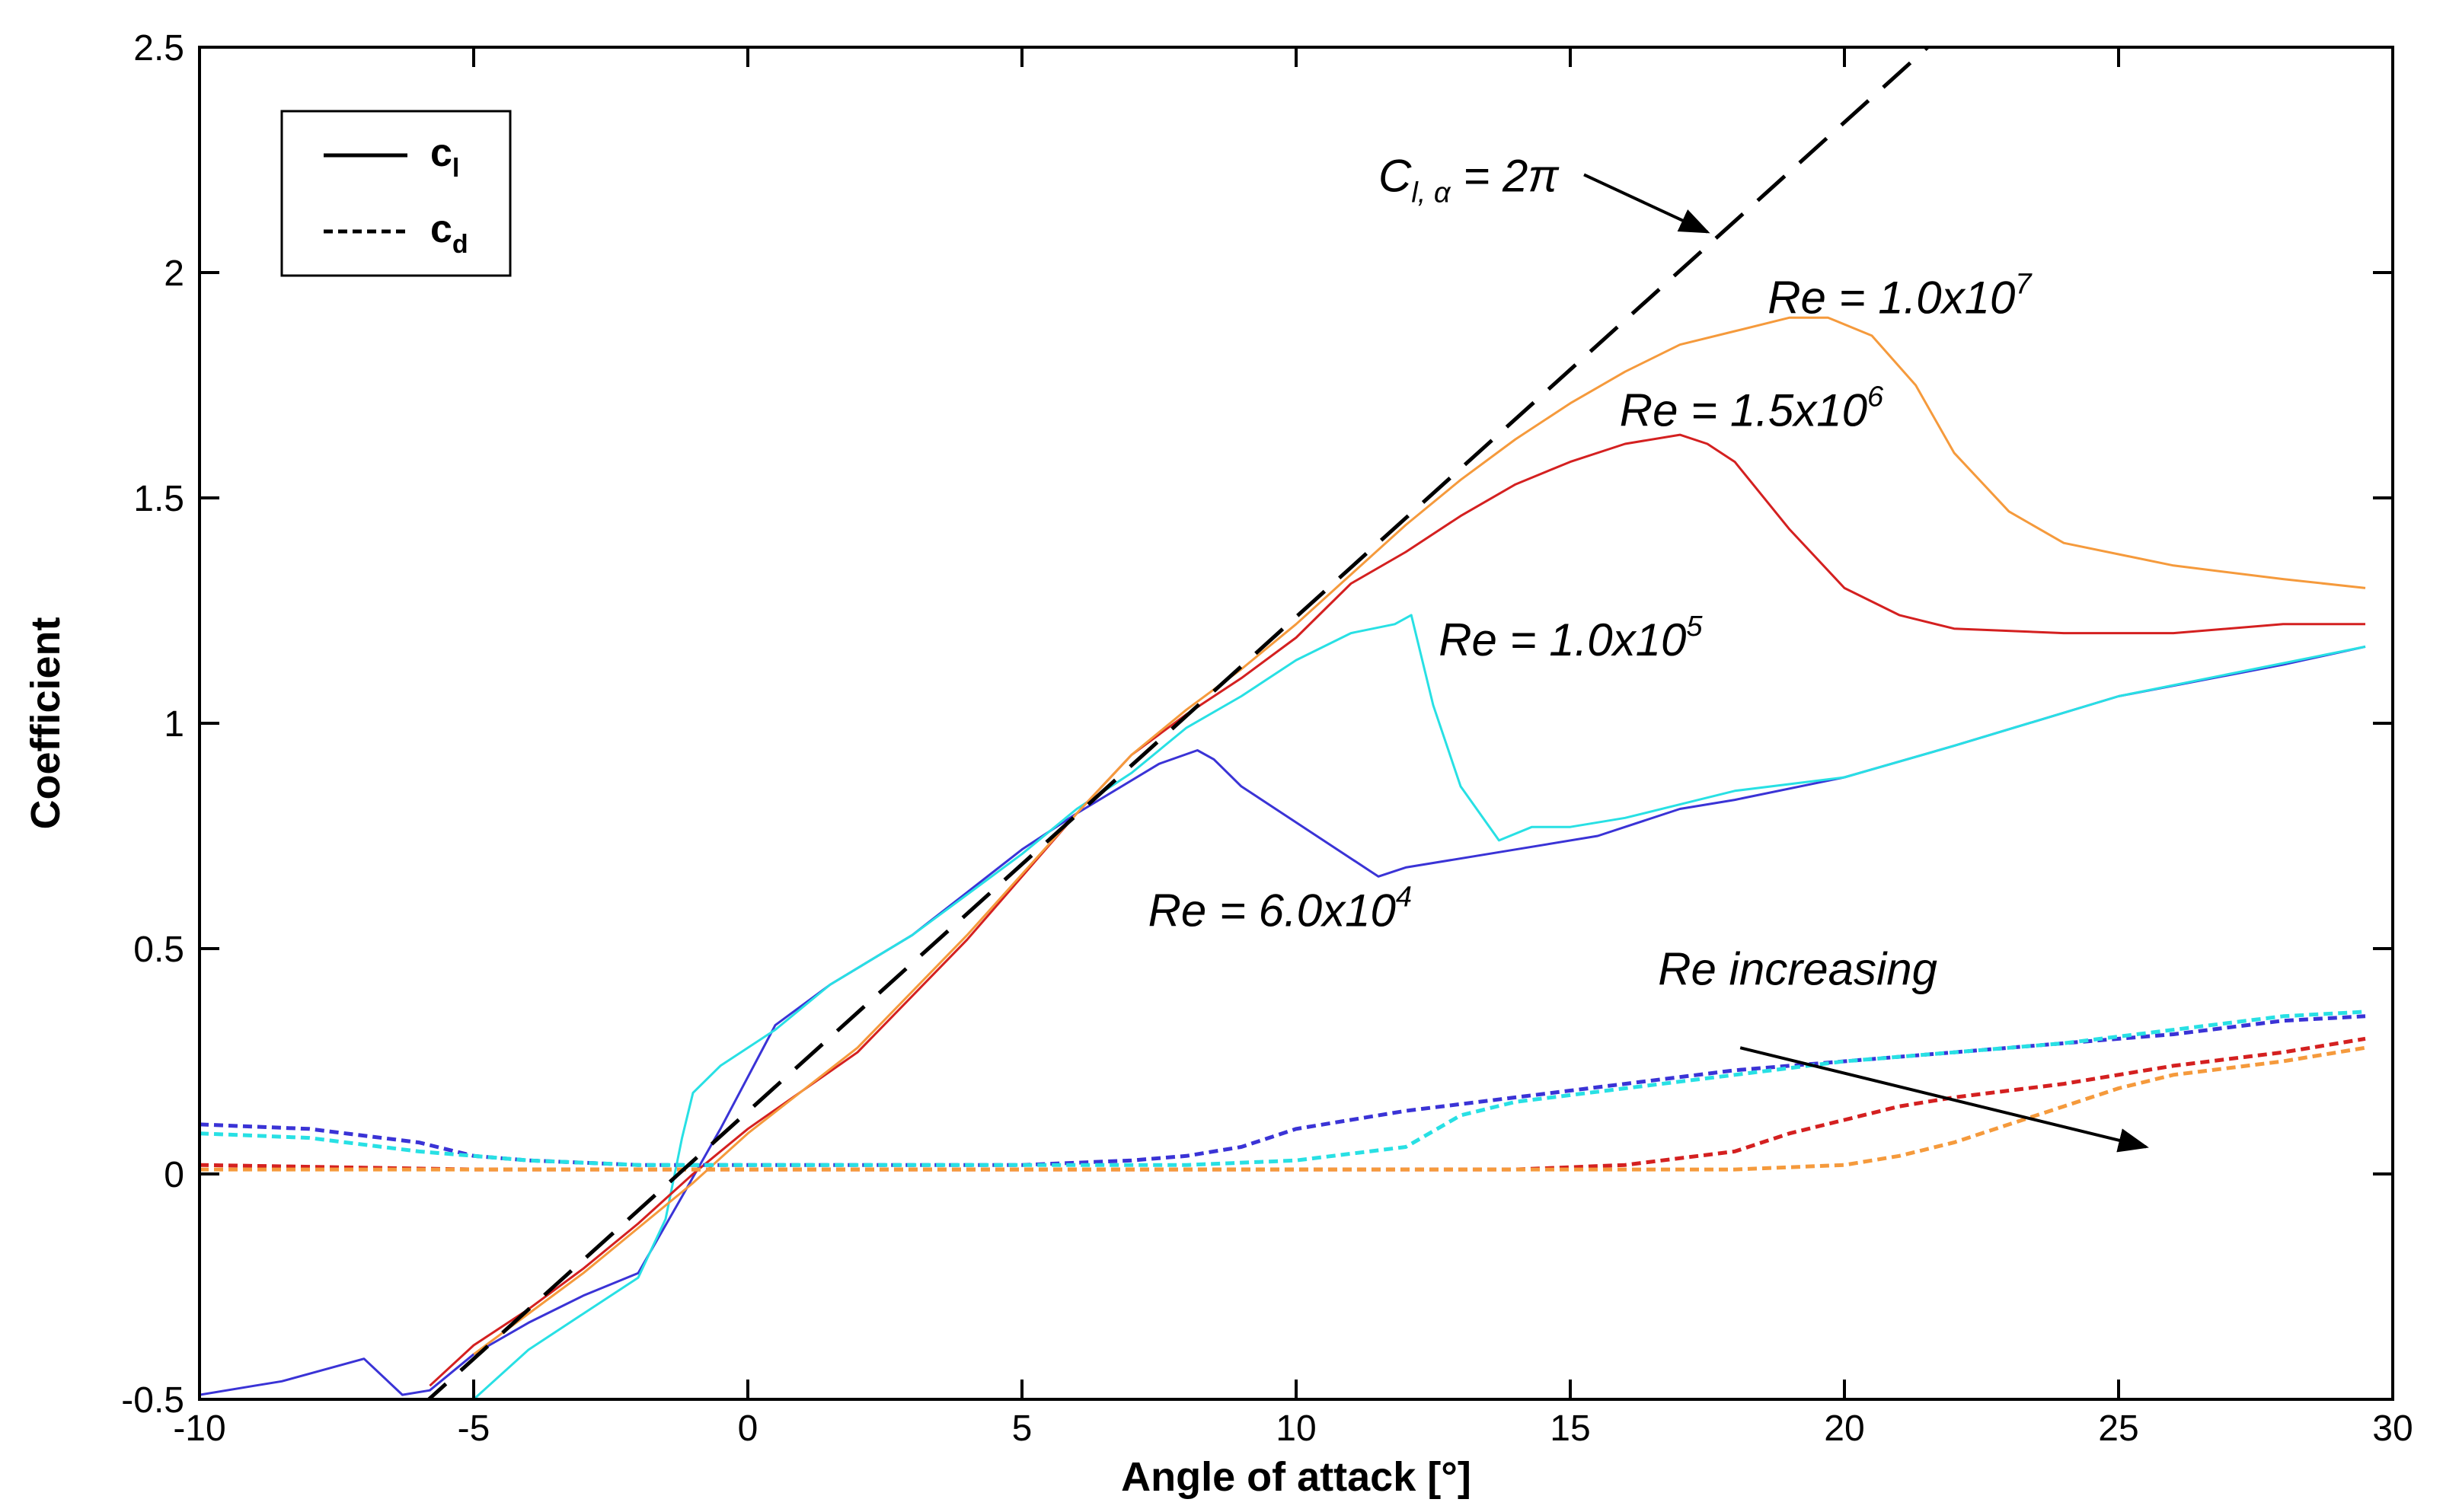 The image size is (2443, 1512). I want to click on series-cd-re15e6, so click(1283, 1104).